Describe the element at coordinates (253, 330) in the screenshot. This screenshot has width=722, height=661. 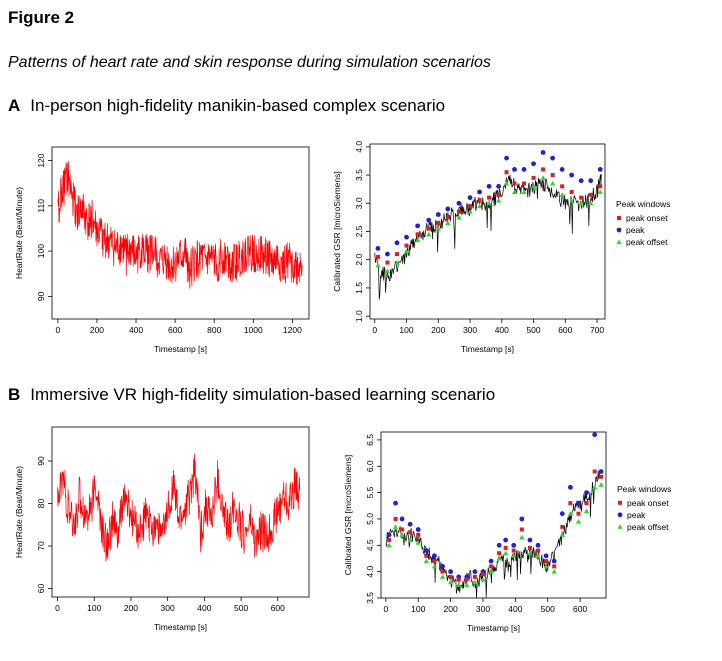
I see `x-tick-label: 1000` at that location.